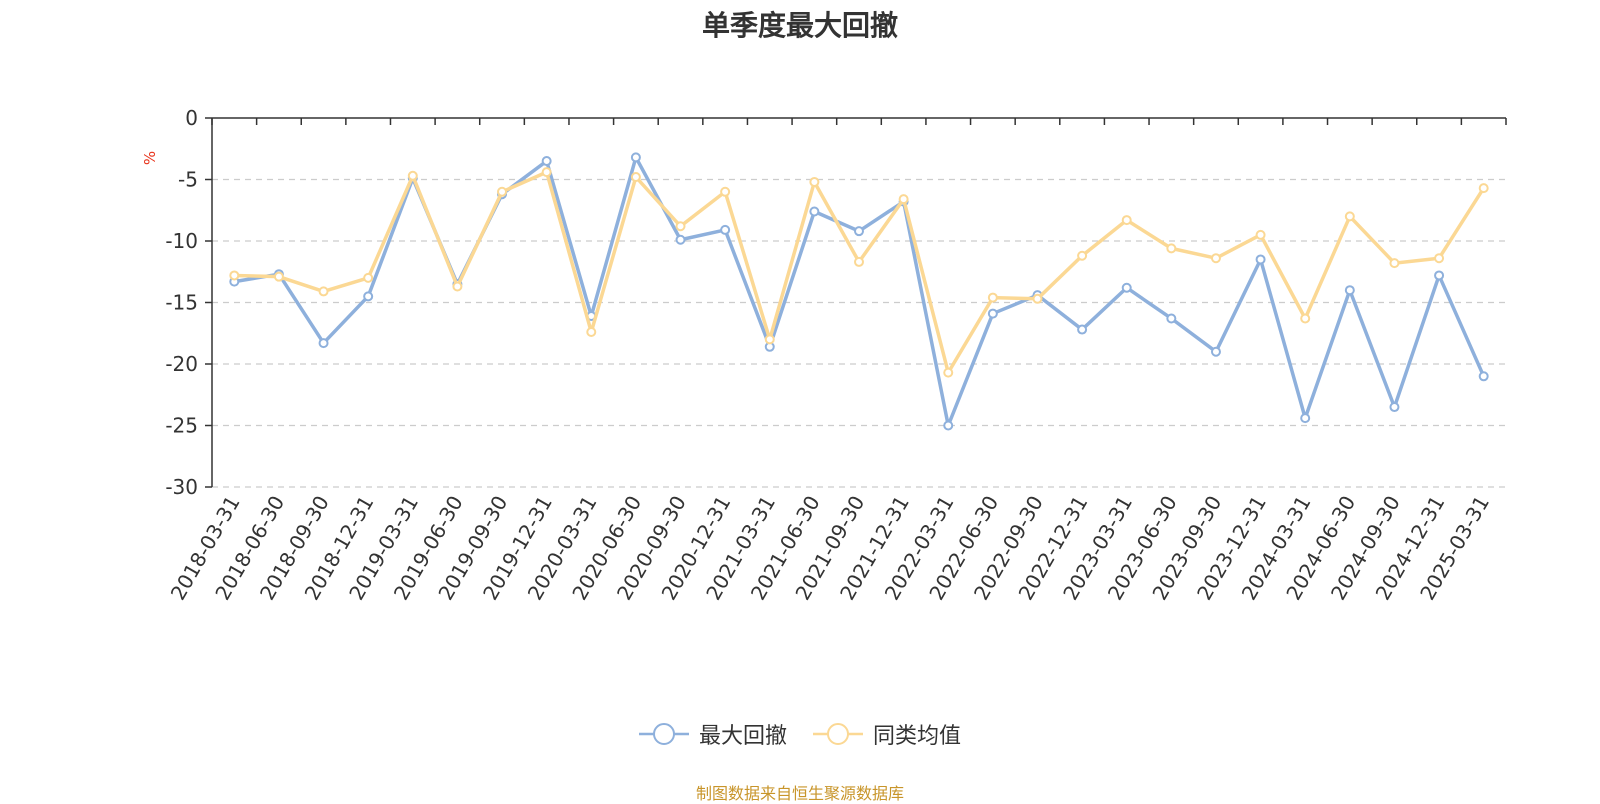 This screenshot has width=1600, height=804. I want to click on source-note: 制图数据来自恒生聚源数据库, so click(799, 793).